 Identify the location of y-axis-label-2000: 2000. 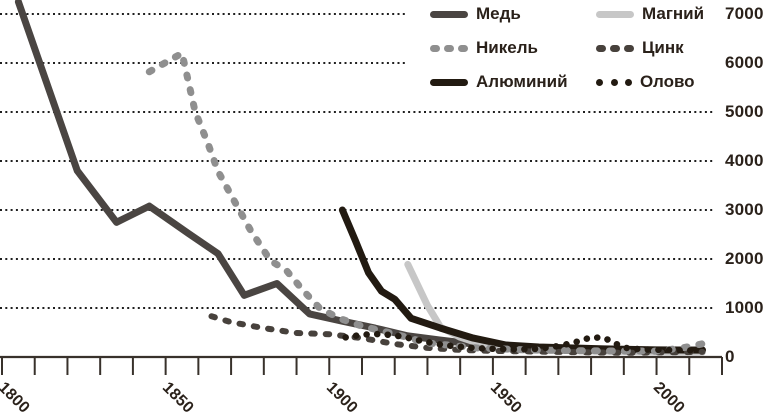
(744, 258).